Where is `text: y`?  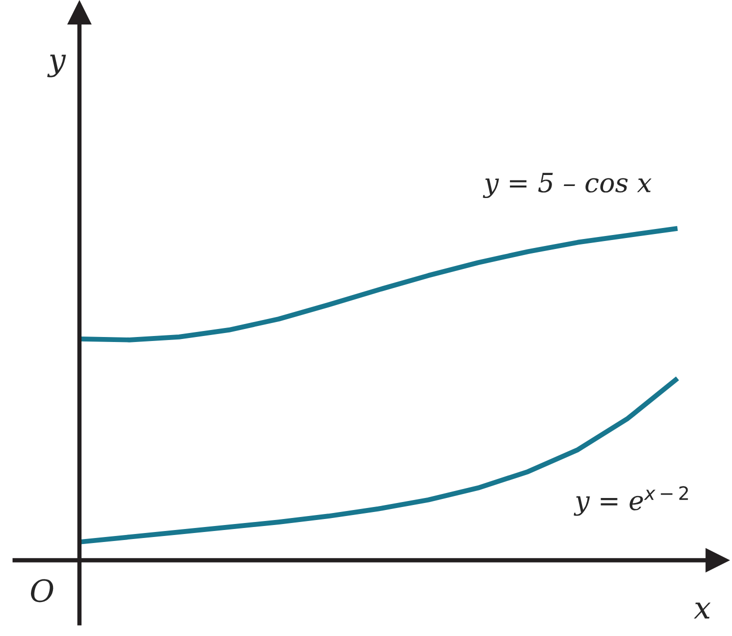
text: y is located at coordinates (56, 66).